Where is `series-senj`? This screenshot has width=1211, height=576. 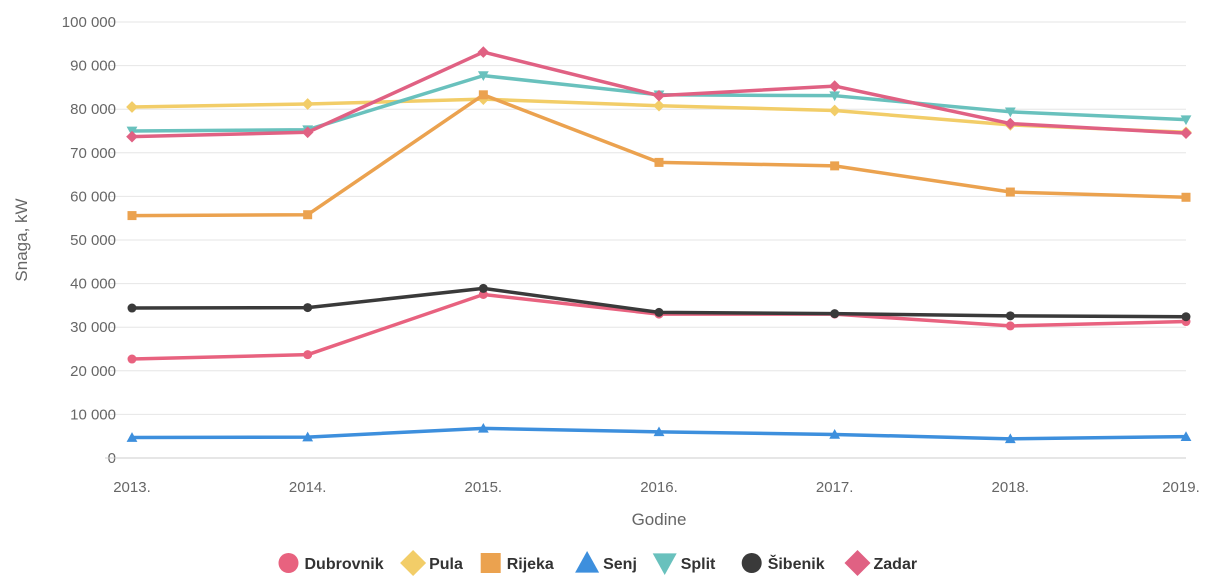 series-senj is located at coordinates (659, 433).